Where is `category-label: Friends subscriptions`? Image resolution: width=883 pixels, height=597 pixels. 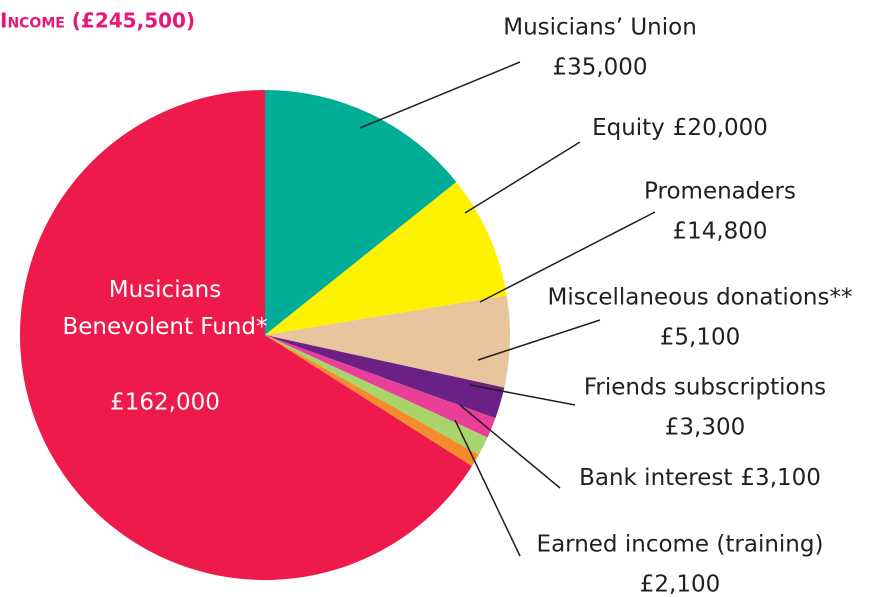 category-label: Friends subscriptions is located at coordinates (705, 388).